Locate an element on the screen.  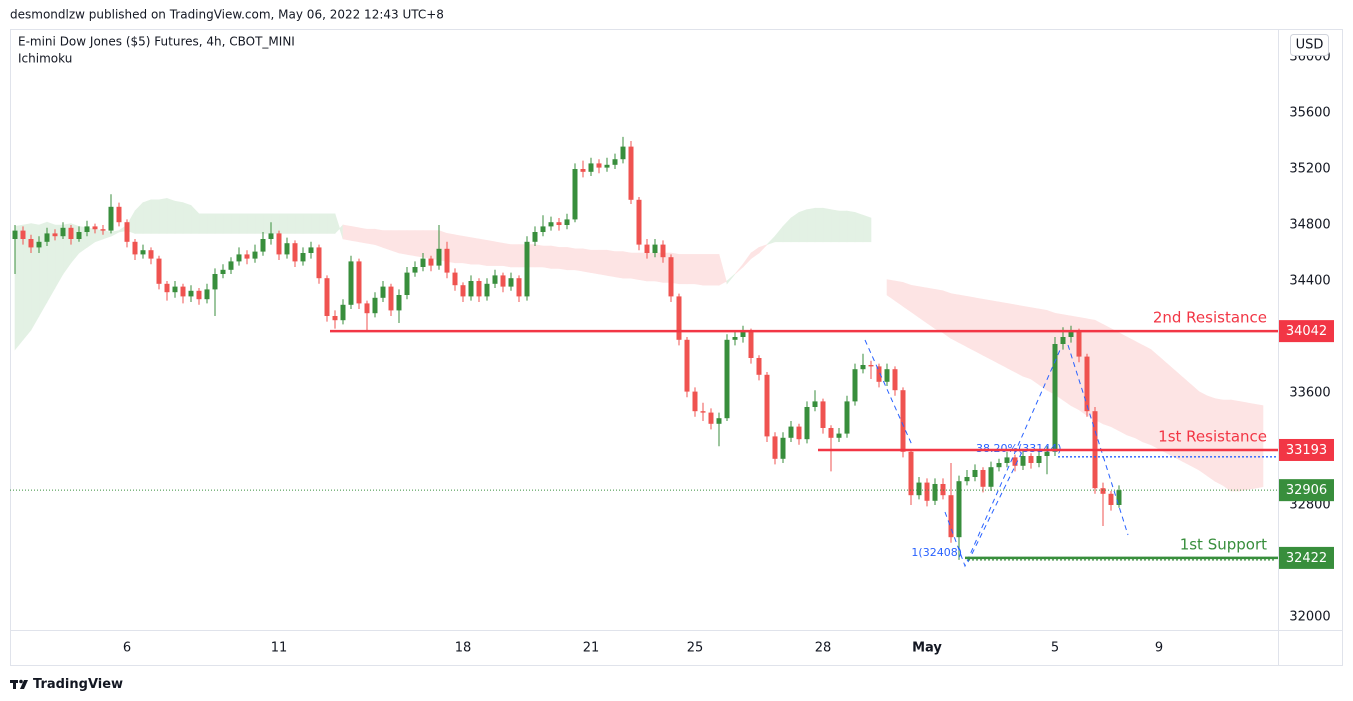
level-label: 2nd Resistance is located at coordinates (1210, 318).